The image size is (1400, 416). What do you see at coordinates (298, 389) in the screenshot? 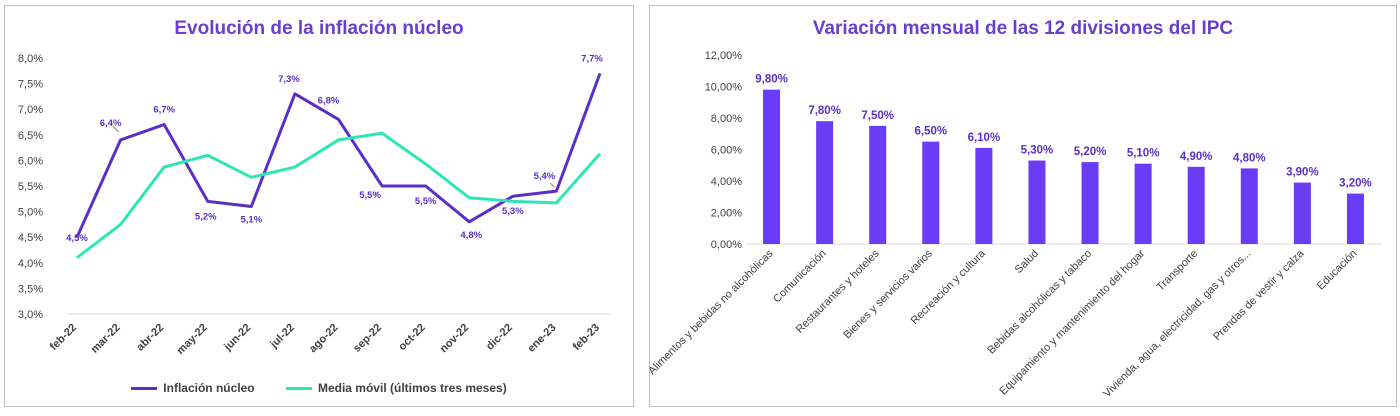
I see `legend-swatch-moving-average` at bounding box center [298, 389].